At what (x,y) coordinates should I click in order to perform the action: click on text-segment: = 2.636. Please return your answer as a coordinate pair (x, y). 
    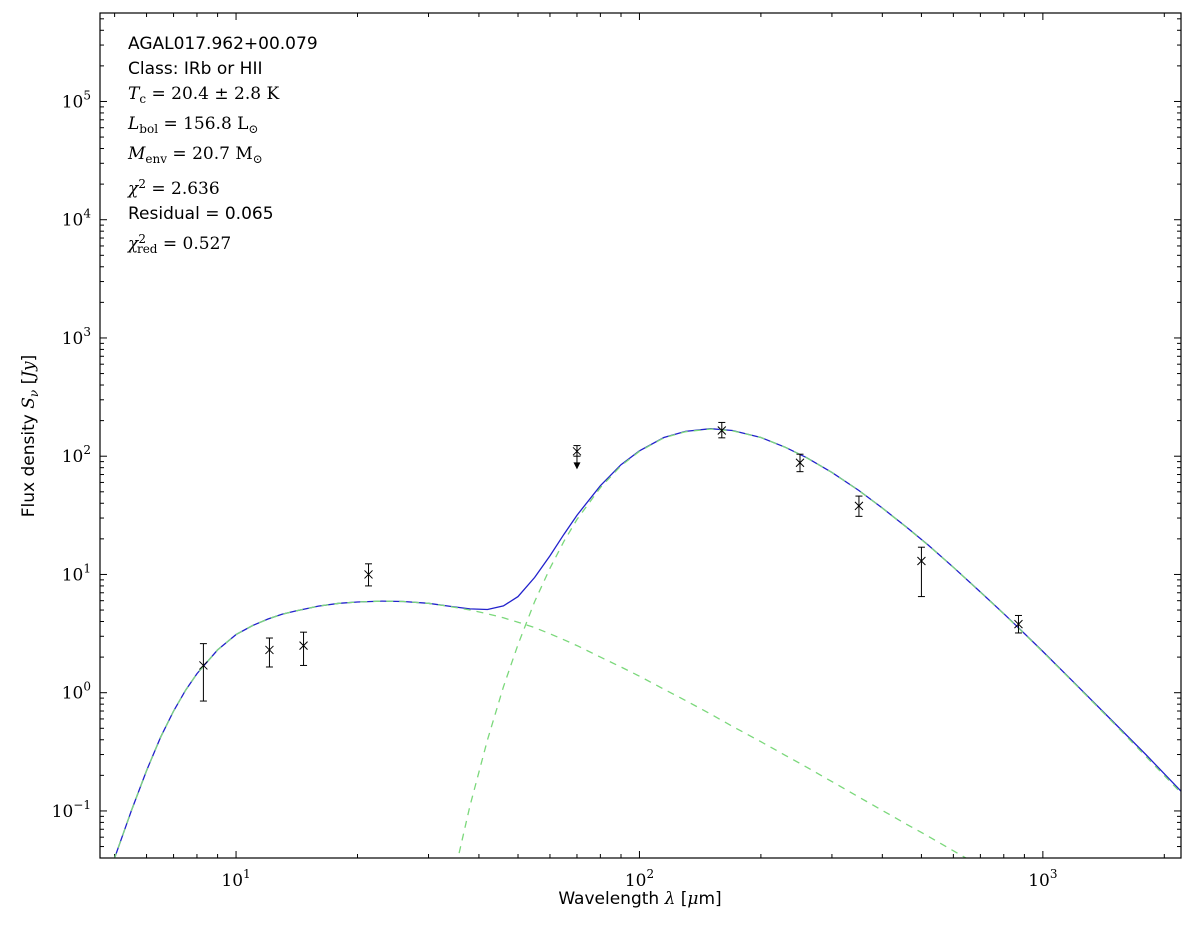
    Looking at the image, I should click on (182, 189).